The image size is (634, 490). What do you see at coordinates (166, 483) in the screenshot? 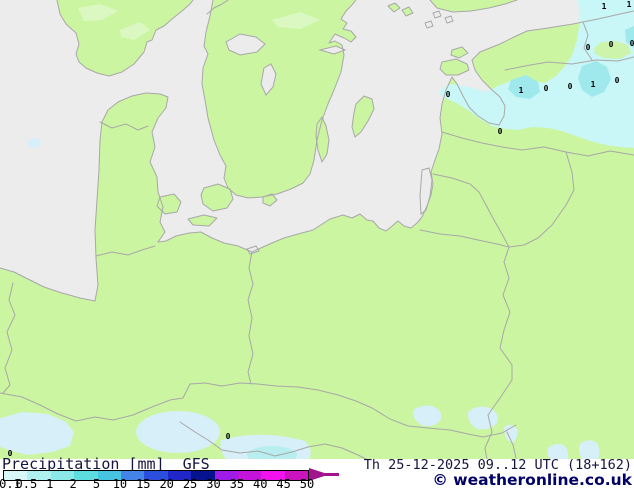
I see `scale-tick-20: 20` at bounding box center [166, 483].